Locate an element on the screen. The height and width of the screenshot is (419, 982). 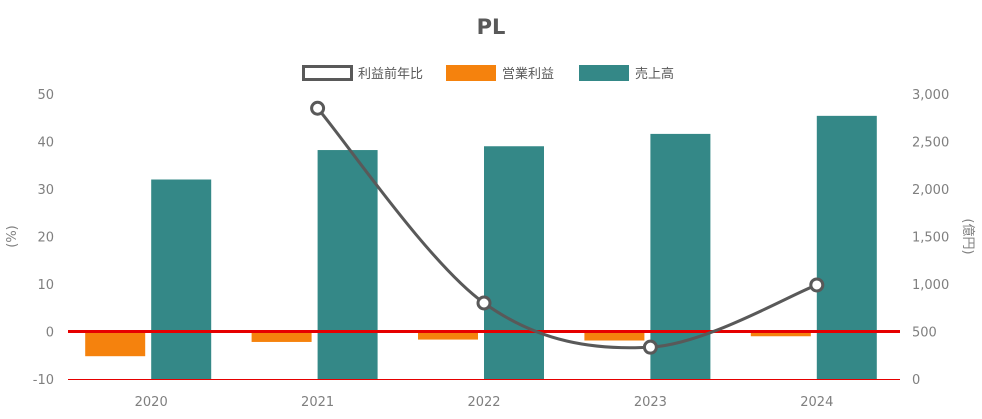
x-axis-tick-label: 2021 is located at coordinates (317, 402).